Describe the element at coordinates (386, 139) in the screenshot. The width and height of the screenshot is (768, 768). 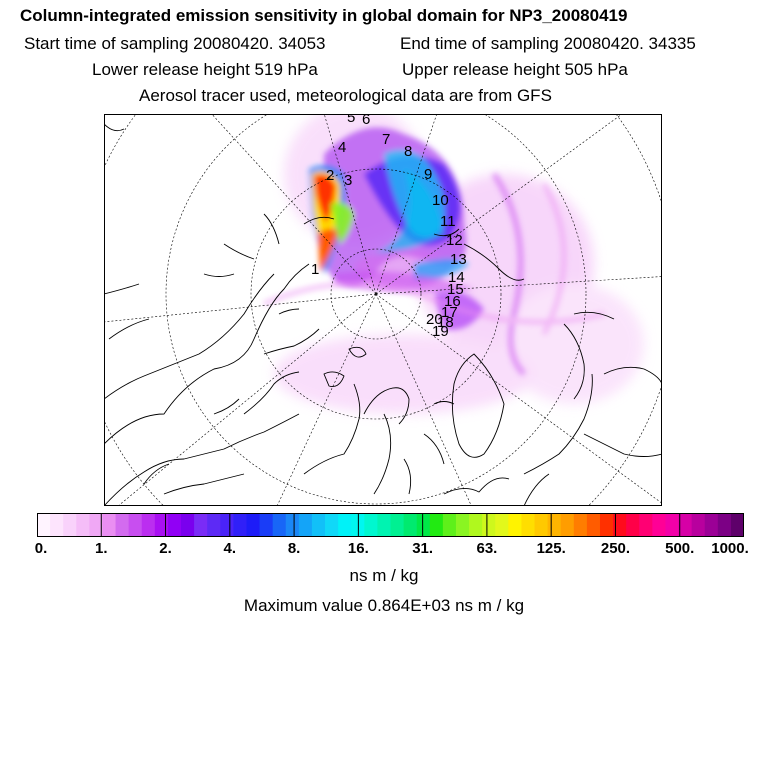
I see `trajectory-label: 7` at that location.